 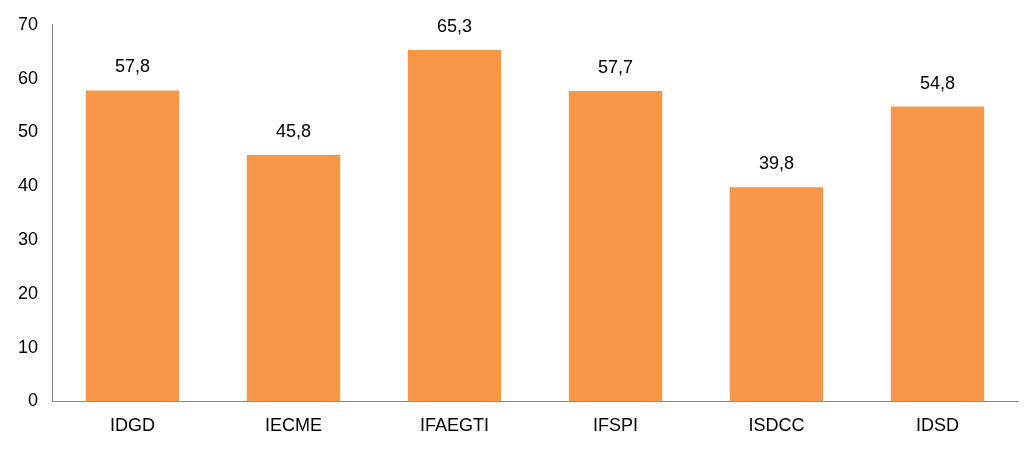 I want to click on x-tick-label: IFAEGTI, so click(x=455, y=425).